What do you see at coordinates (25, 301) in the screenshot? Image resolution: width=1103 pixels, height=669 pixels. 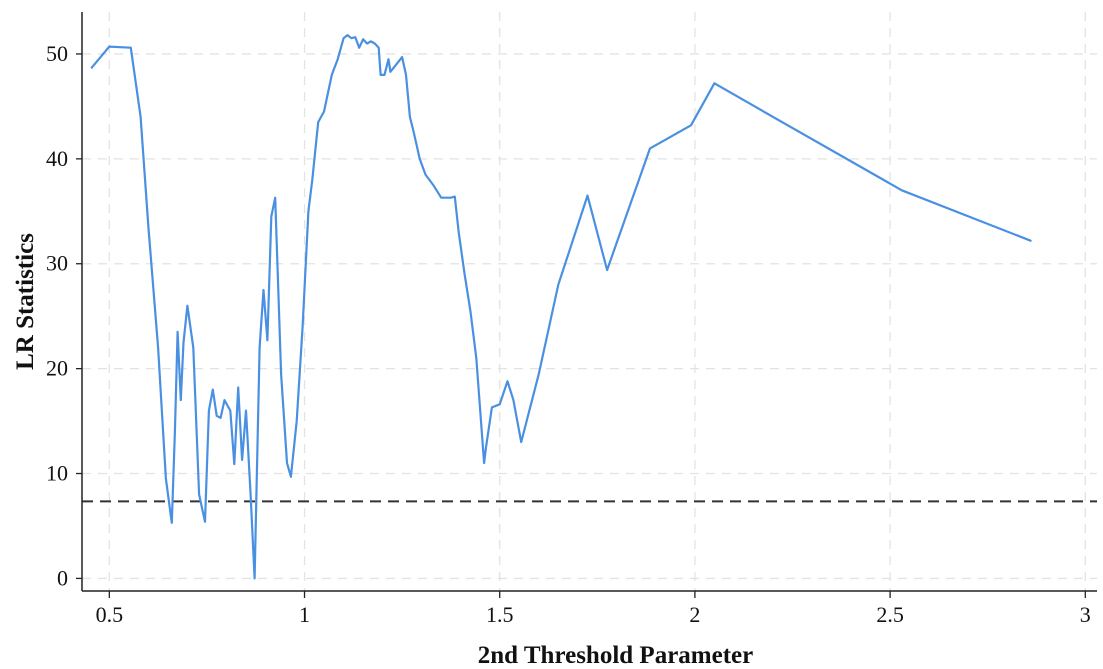 I see `y-axis-title: LR Statistics` at bounding box center [25, 301].